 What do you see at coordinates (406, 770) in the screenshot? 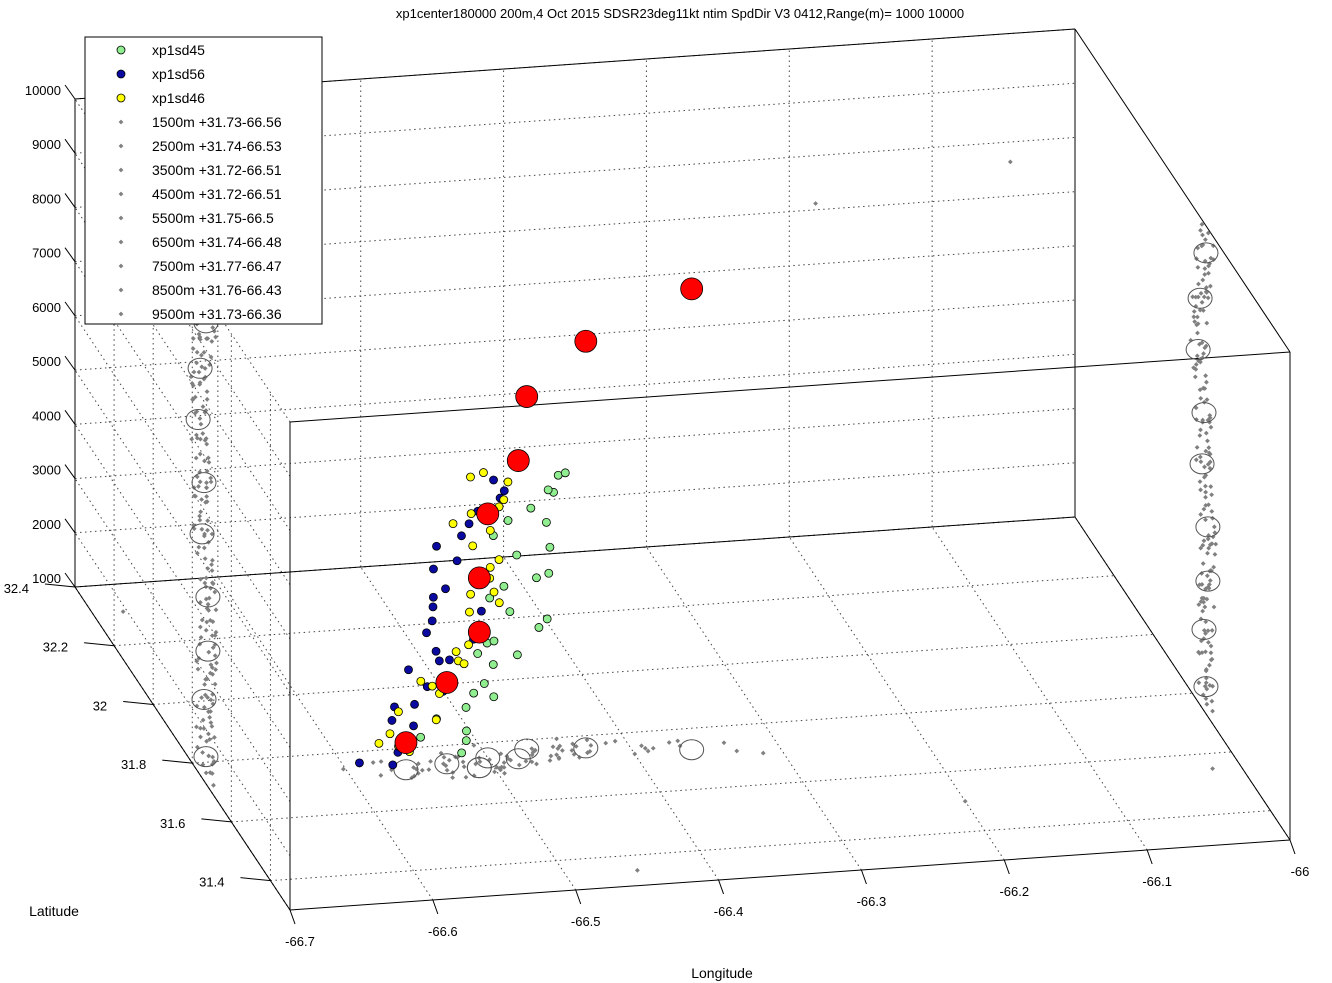
I see `floor-center-ring` at bounding box center [406, 770].